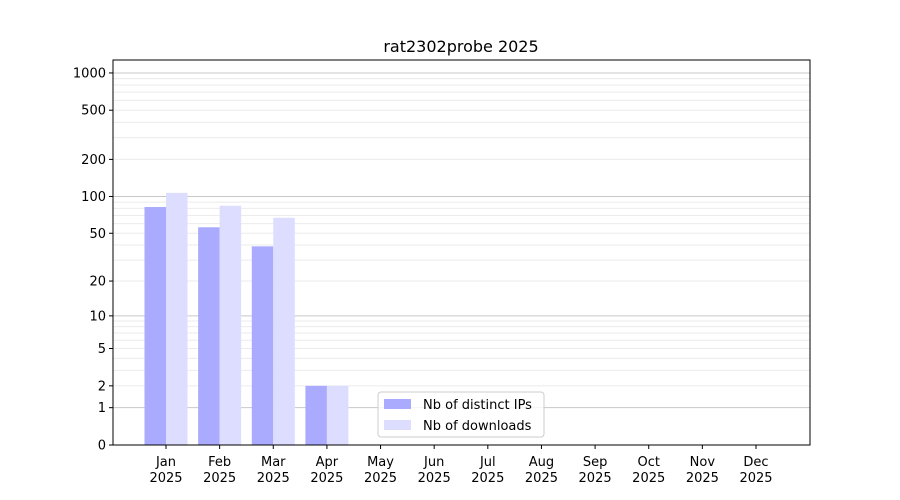  I want to click on y-tick-label: 500, so click(93, 111).